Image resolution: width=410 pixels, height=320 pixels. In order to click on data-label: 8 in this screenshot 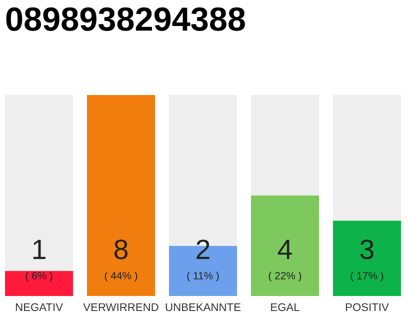, I will do `click(121, 250)`.